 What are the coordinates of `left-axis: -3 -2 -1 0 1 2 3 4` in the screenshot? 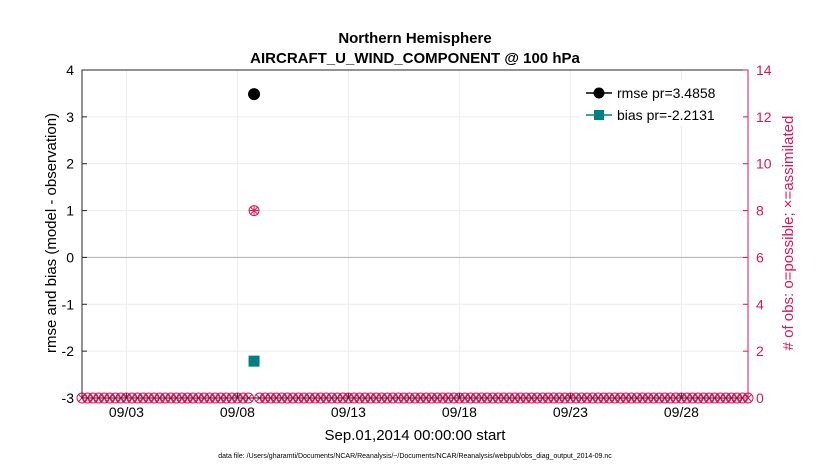 It's located at (74, 234).